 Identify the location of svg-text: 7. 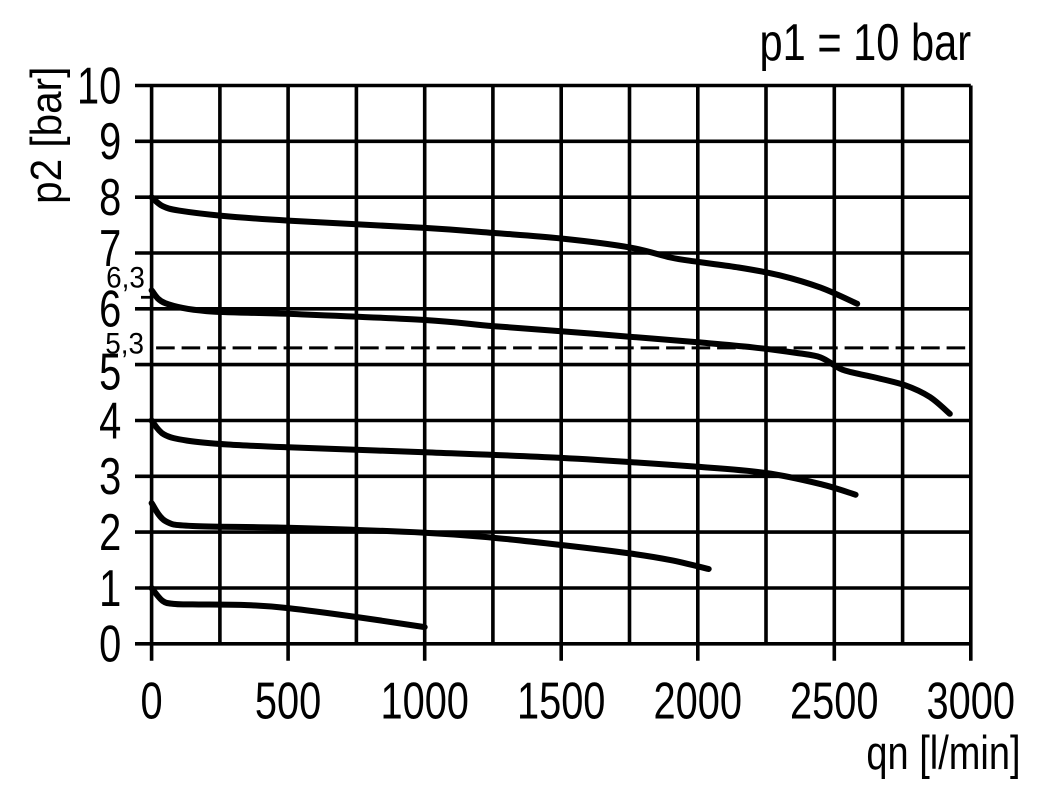
(110, 248).